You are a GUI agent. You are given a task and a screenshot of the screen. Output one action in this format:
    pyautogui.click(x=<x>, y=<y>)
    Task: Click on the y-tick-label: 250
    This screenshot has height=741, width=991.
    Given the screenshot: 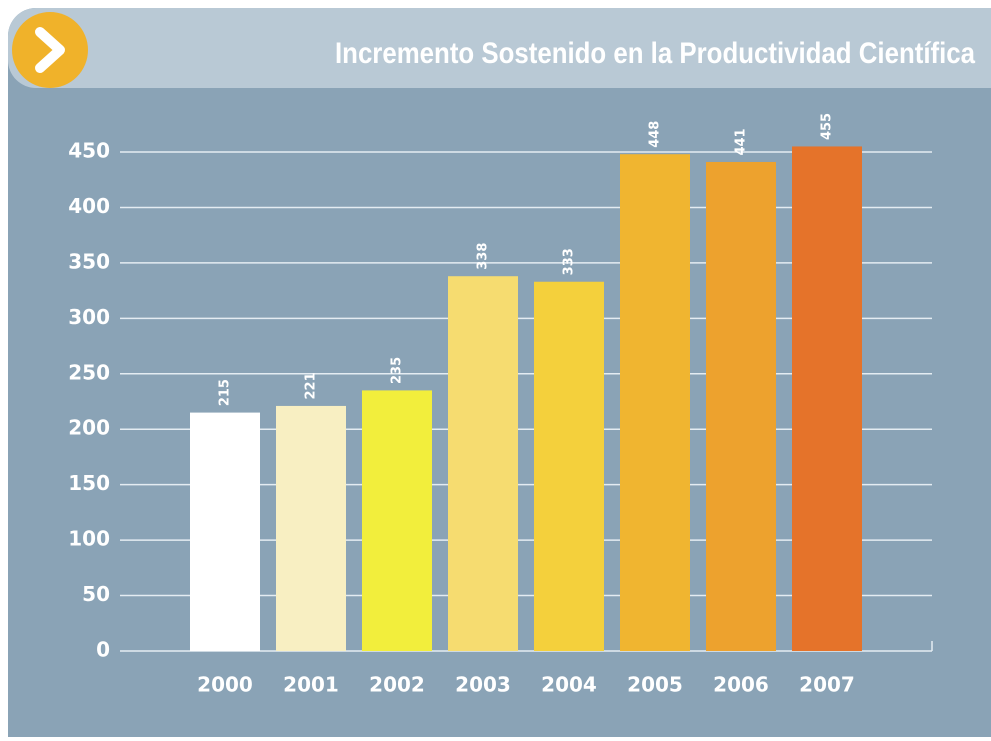 What is the action you would take?
    pyautogui.click(x=89, y=372)
    